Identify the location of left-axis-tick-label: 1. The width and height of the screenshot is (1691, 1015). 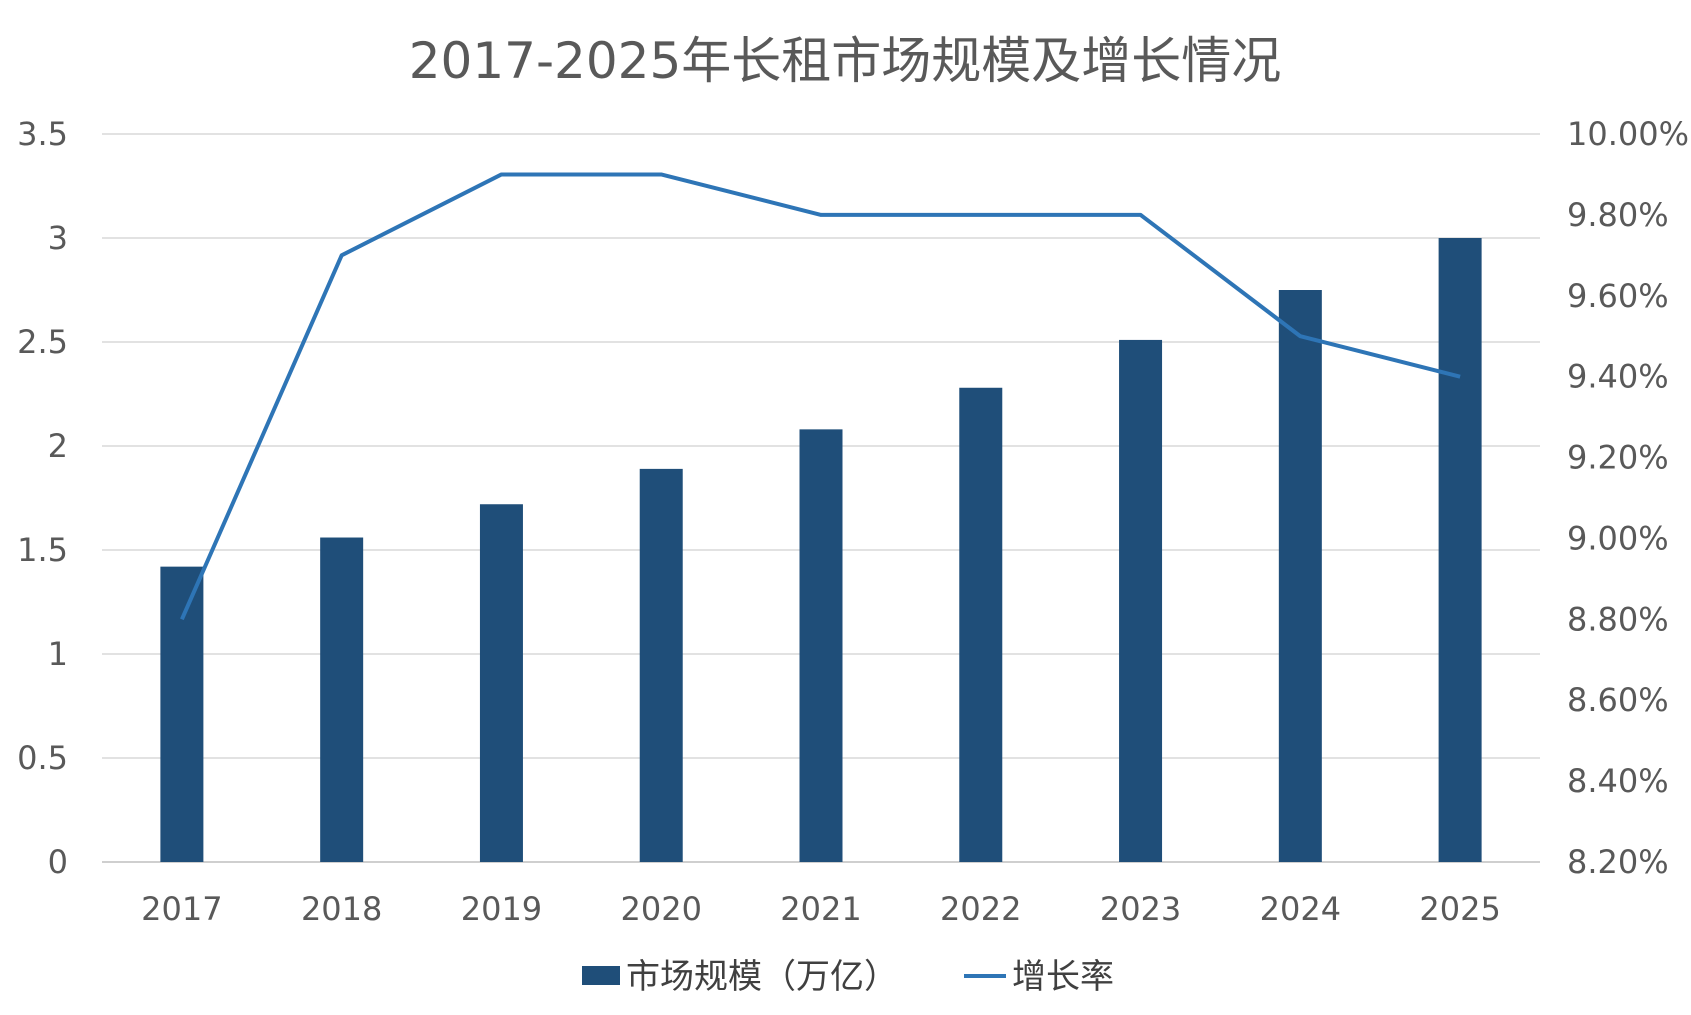
(58, 654).